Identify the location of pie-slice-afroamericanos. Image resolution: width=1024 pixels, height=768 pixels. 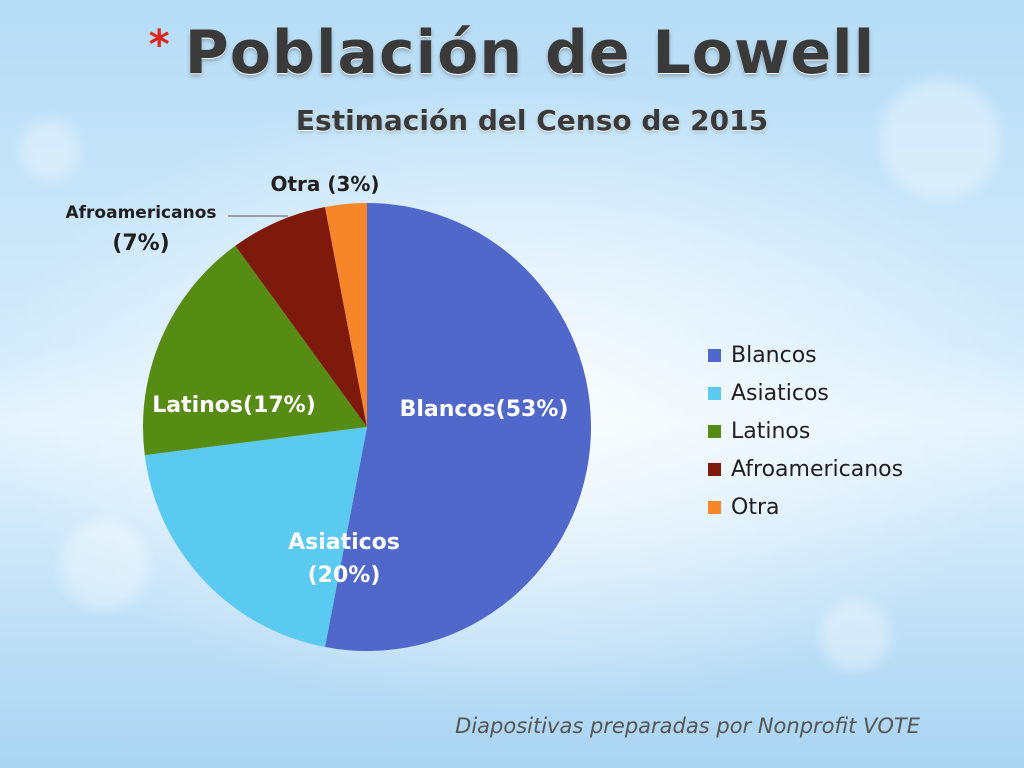
(301, 316).